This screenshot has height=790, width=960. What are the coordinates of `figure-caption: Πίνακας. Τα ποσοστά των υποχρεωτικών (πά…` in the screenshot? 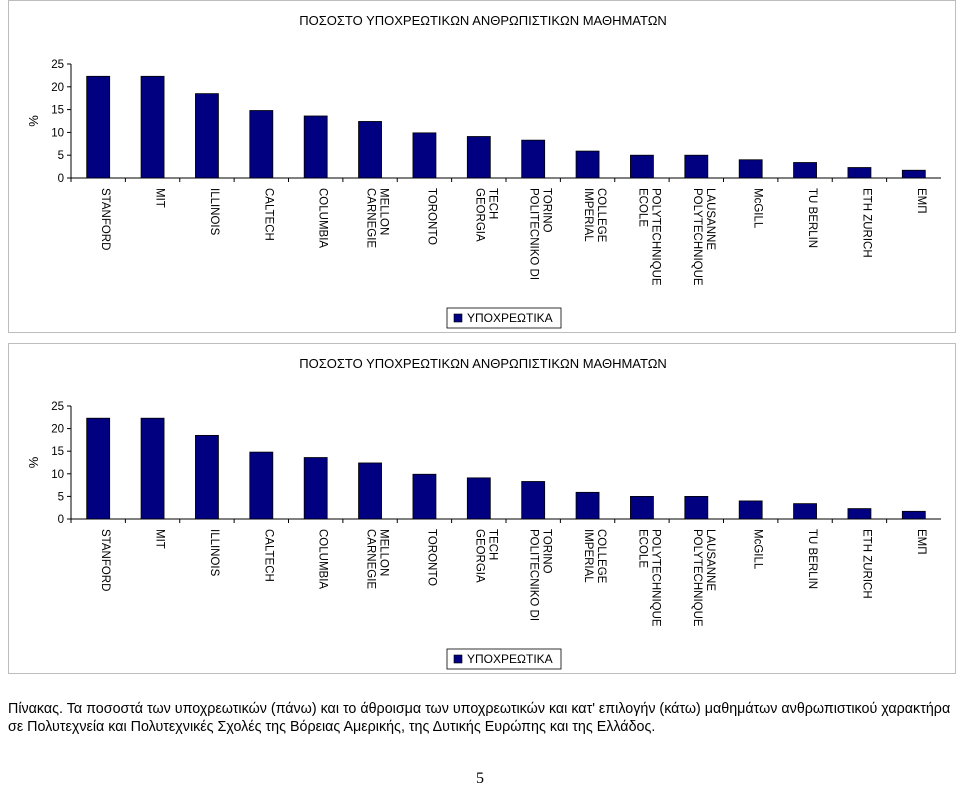 It's located at (479, 718).